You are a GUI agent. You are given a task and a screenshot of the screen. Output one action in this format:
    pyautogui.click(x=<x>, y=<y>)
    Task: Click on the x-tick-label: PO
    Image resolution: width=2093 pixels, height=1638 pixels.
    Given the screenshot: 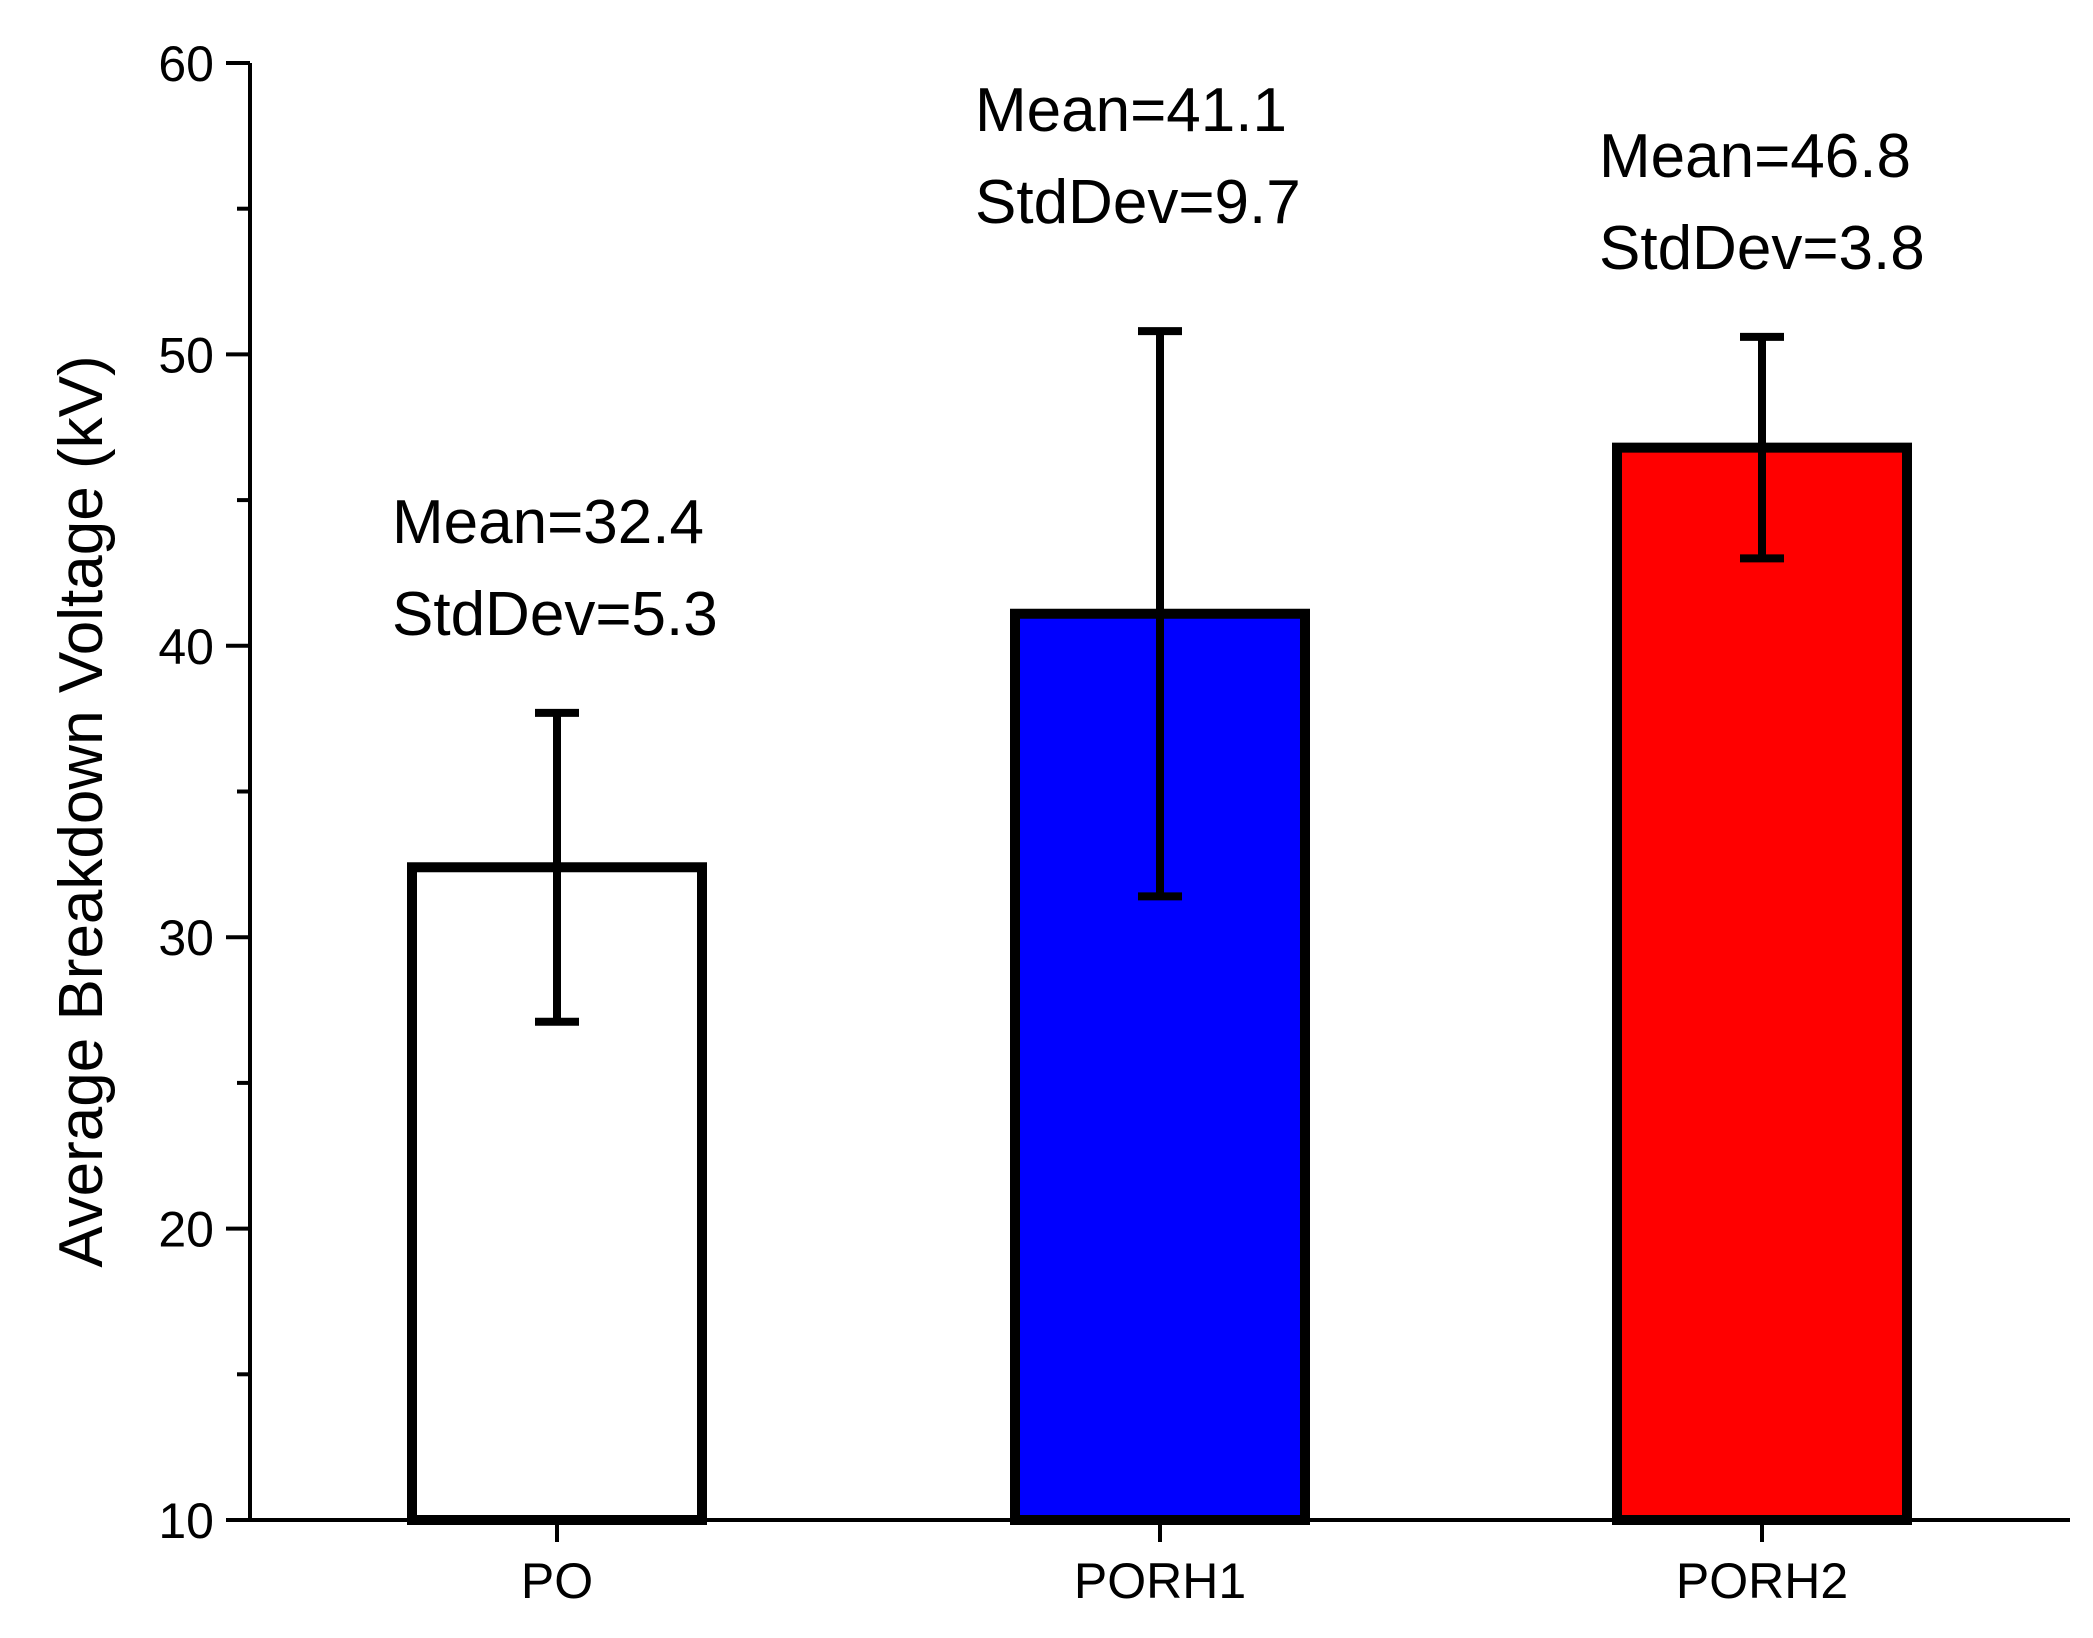 What is the action you would take?
    pyautogui.click(x=557, y=1581)
    